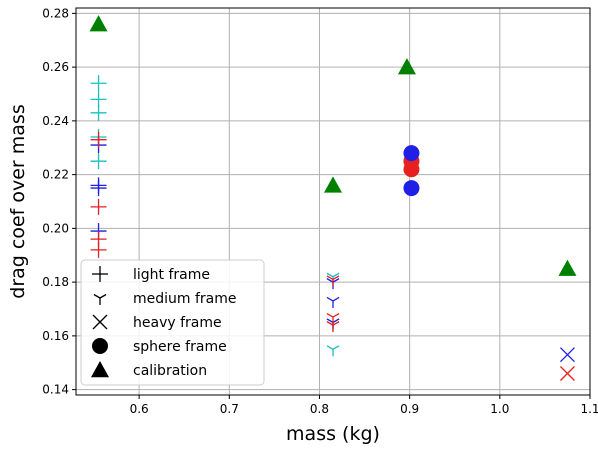 This screenshot has width=598, height=449. What do you see at coordinates (55, 282) in the screenshot?
I see `y-tick-label: 0.18` at bounding box center [55, 282].